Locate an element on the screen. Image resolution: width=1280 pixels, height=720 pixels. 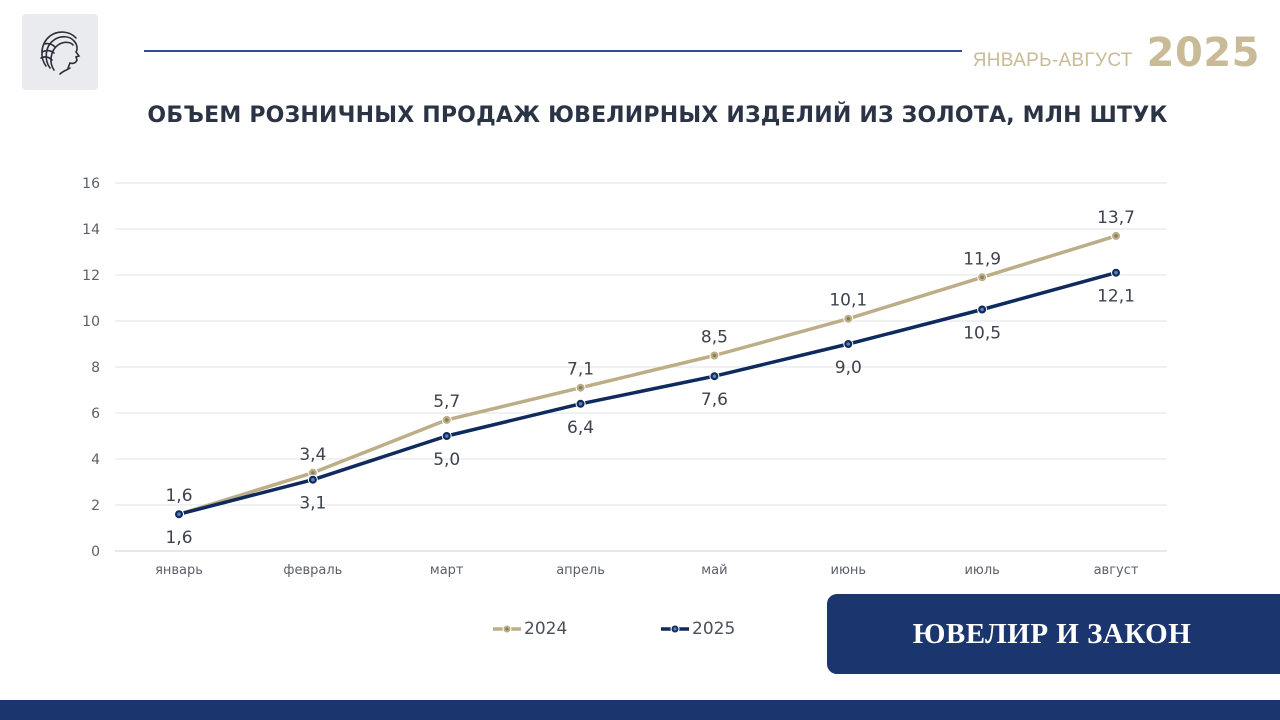
data-label-2025: 7,6 is located at coordinates (714, 400).